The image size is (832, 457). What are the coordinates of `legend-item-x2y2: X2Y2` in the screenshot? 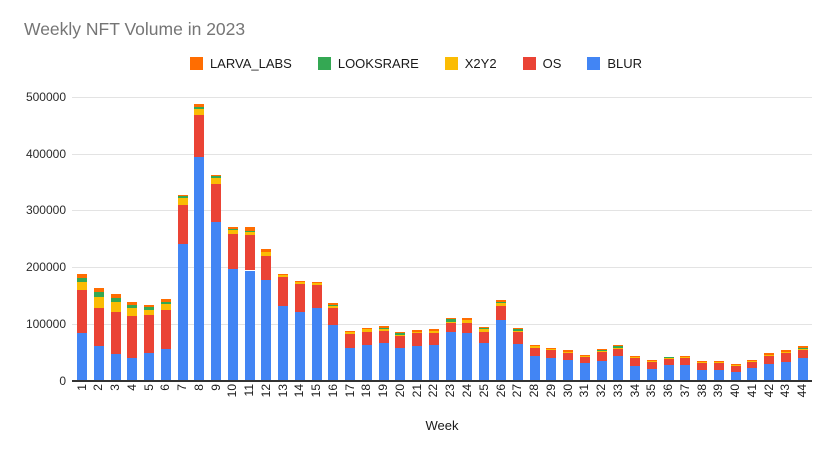 It's located at (470, 63).